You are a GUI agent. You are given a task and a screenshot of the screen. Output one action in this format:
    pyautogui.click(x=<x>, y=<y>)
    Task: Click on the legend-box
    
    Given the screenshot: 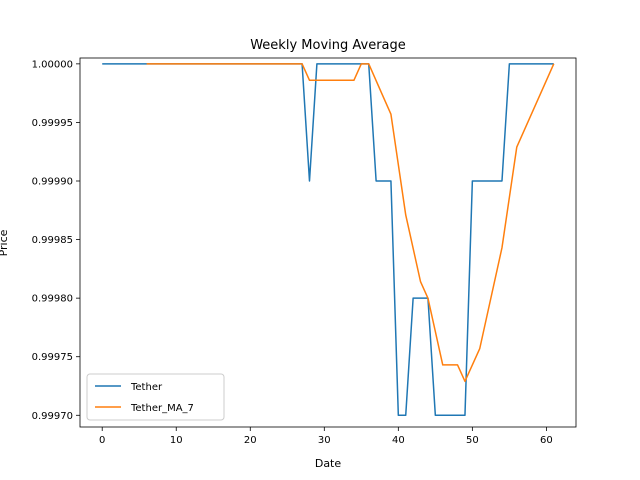 What is the action you would take?
    pyautogui.click(x=155, y=397)
    